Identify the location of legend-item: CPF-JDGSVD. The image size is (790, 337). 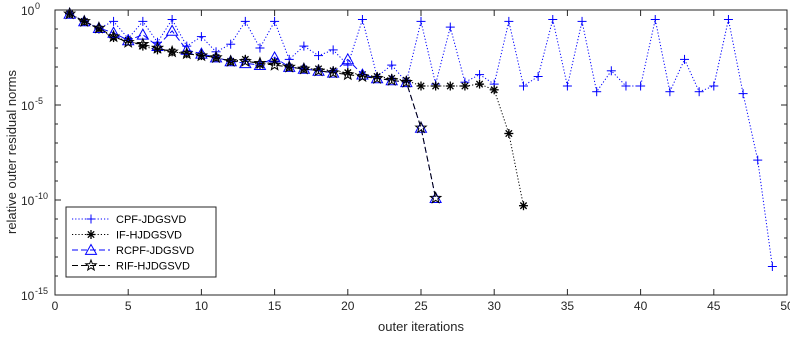
(129, 220).